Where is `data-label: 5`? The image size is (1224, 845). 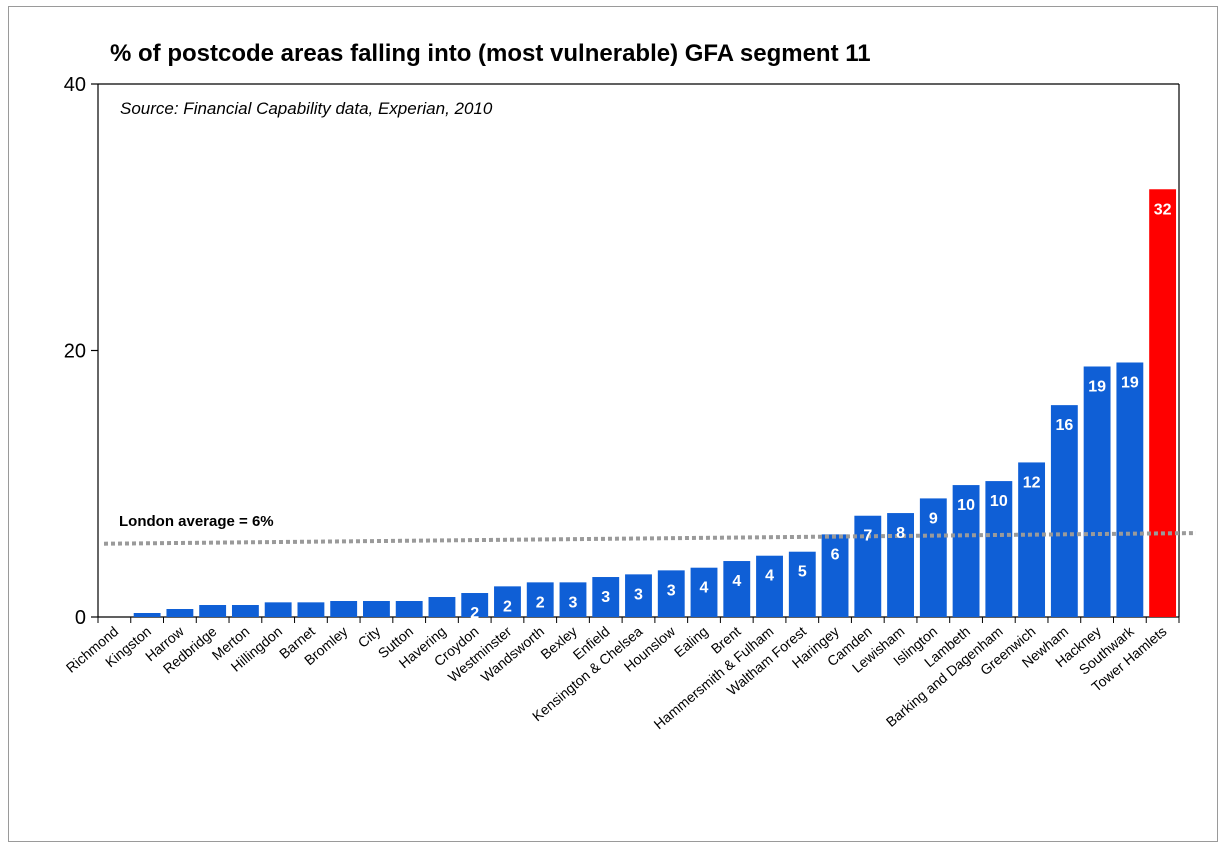
data-label: 5 is located at coordinates (802, 572).